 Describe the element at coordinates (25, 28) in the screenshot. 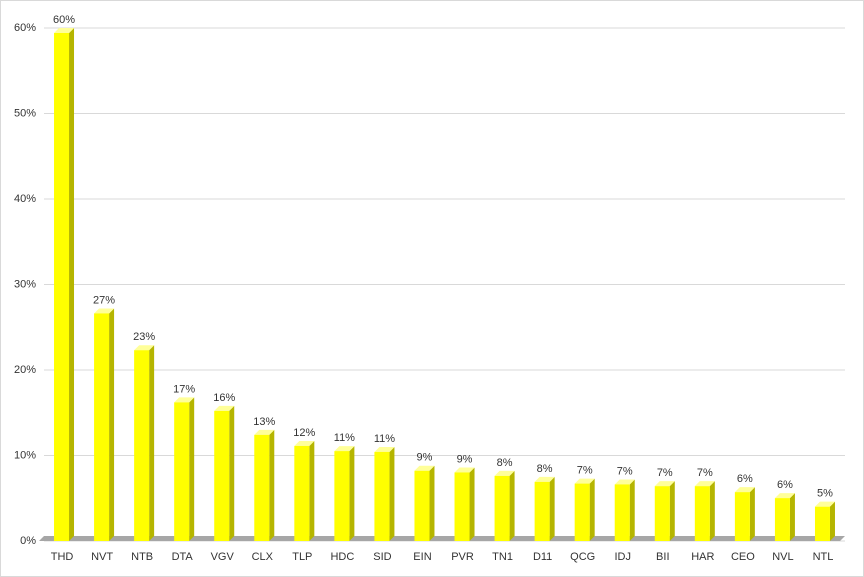

I see `y-tick-label: 60%` at that location.